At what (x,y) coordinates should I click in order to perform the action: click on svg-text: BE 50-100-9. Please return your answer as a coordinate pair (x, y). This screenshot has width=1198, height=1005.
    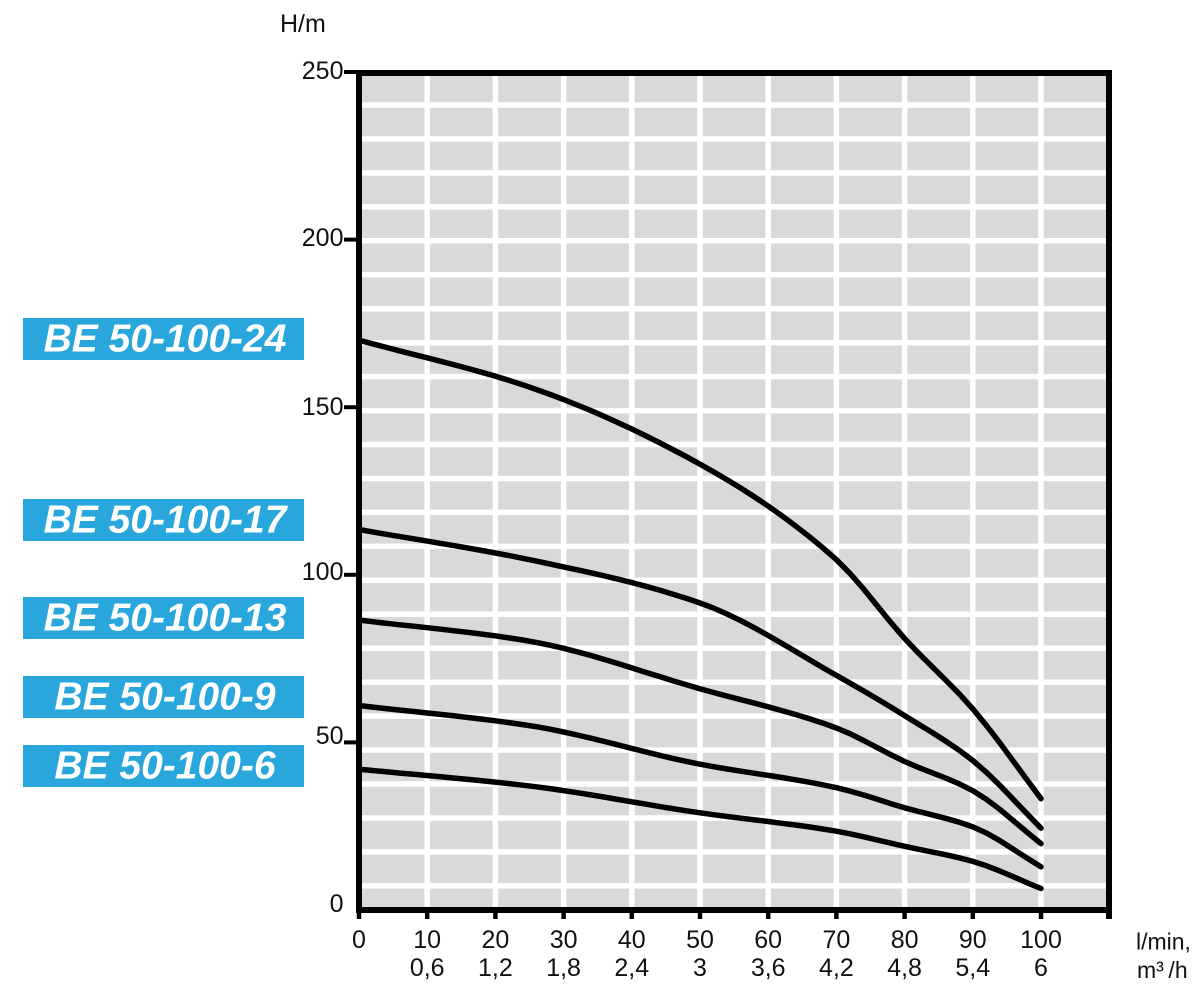
    Looking at the image, I should click on (164, 697).